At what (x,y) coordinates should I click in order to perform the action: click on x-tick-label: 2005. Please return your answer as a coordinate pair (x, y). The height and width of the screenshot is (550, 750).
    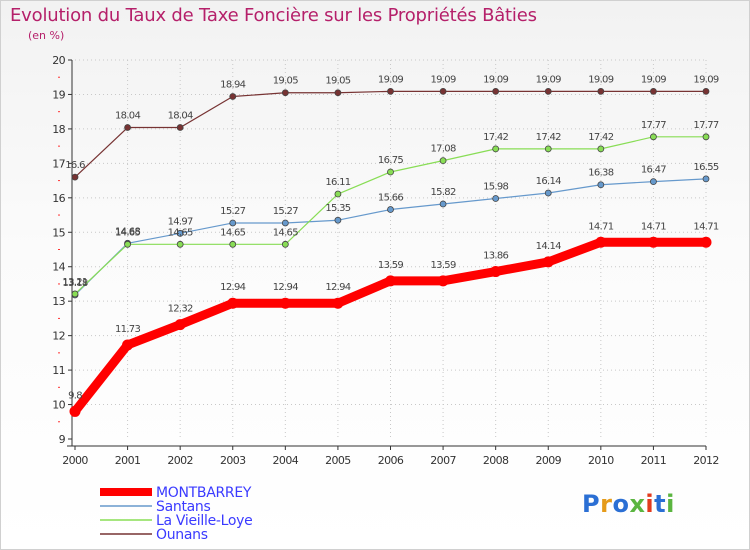
    Looking at the image, I should click on (338, 460).